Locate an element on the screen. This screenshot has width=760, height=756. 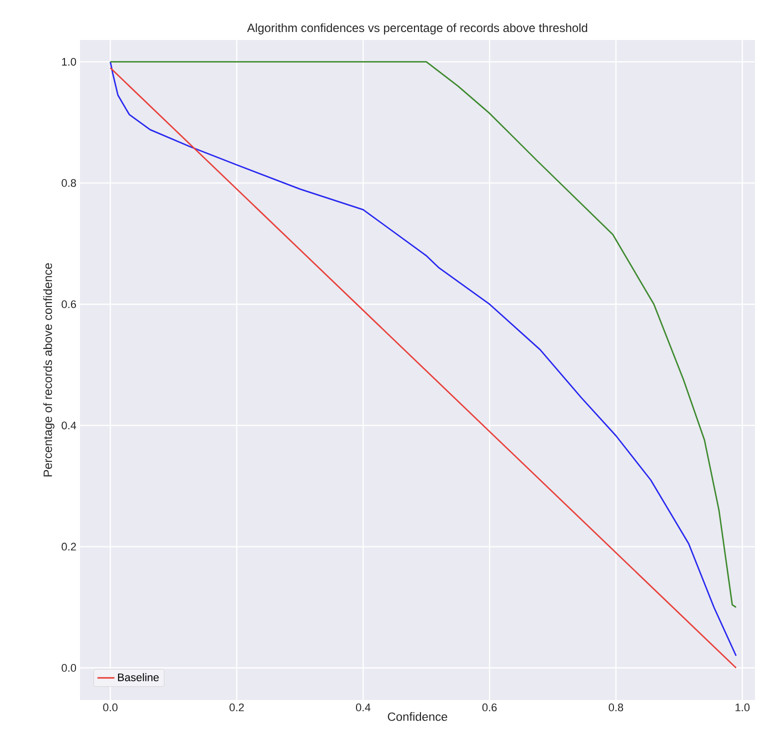
x-tick-label: 0.0 is located at coordinates (110, 708).